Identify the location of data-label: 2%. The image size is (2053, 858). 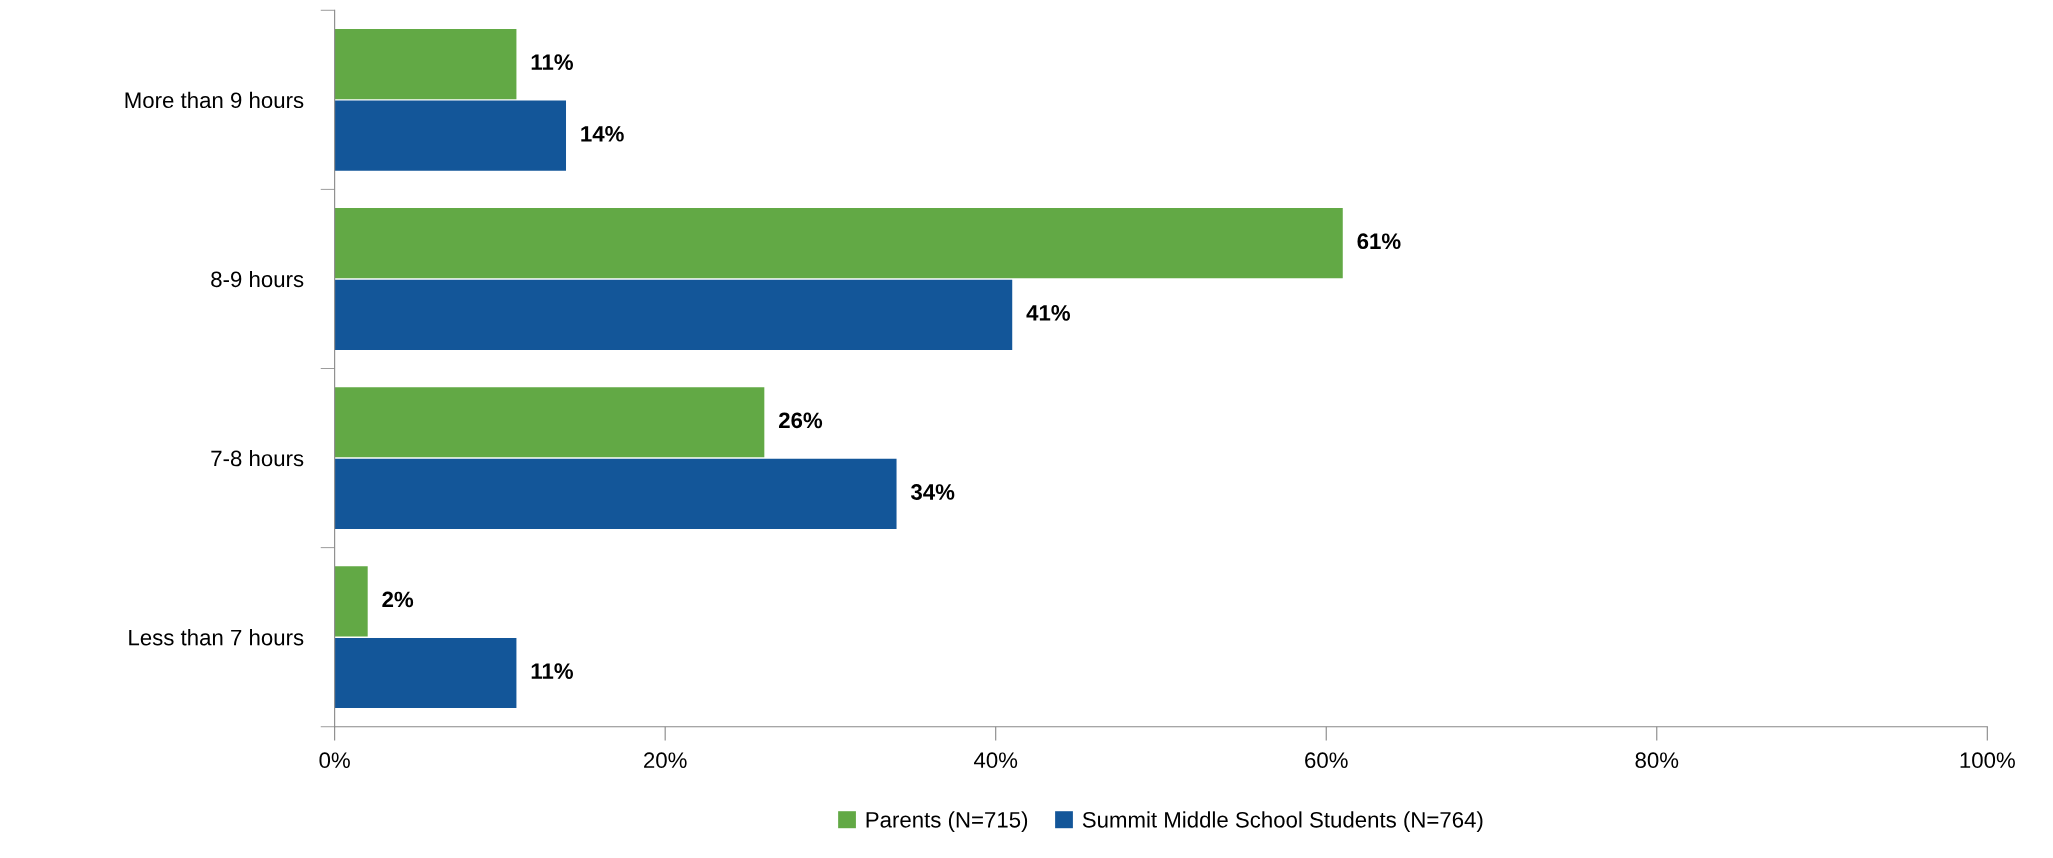
(398, 599).